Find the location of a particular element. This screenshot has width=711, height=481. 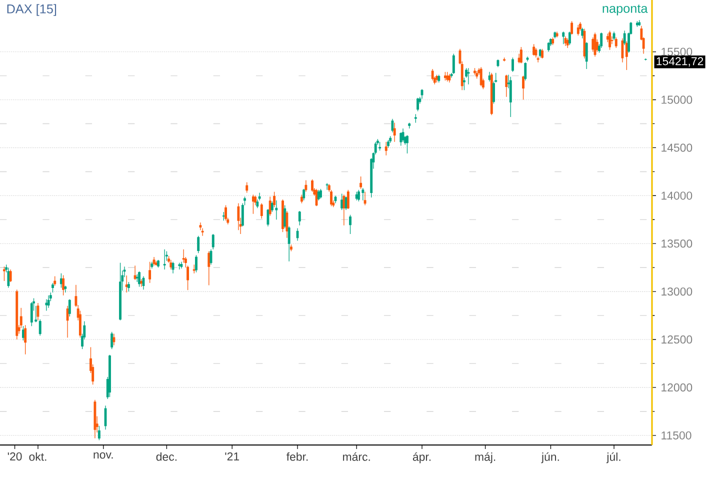

x-tick-label: nov. is located at coordinates (103, 455).